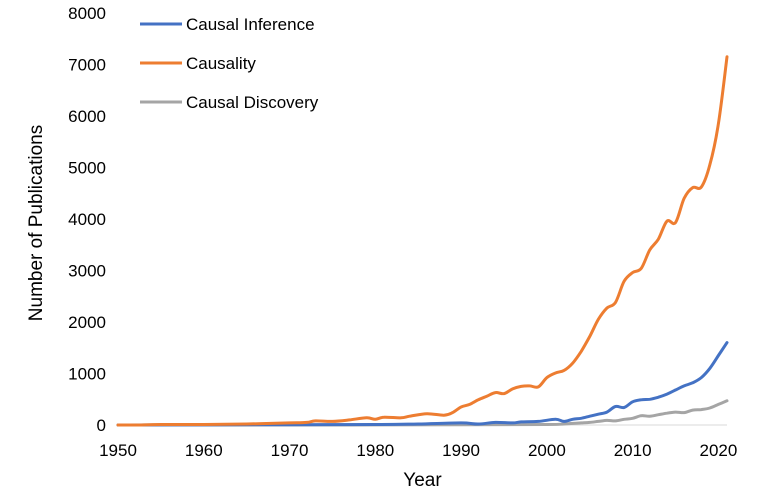  Describe the element at coordinates (87, 65) in the screenshot. I see `y-tick-label: 7000` at that location.